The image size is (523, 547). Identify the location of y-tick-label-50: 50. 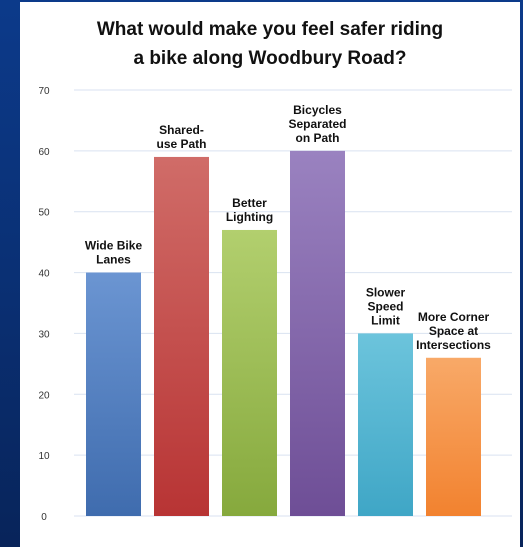
(44, 213).